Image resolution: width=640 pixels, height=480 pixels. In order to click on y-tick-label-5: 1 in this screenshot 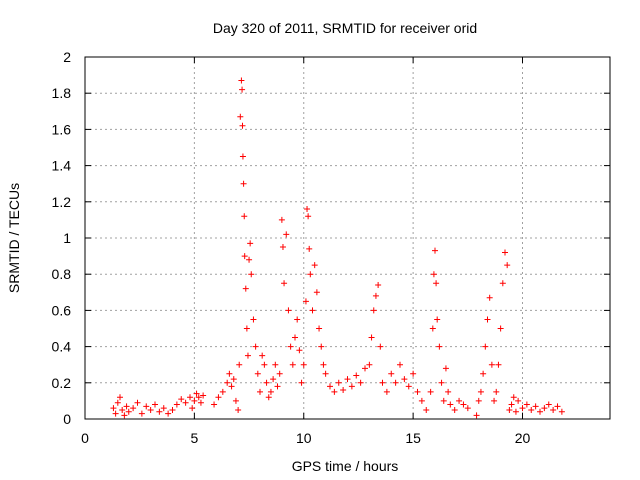, I will do `click(67, 238)`.